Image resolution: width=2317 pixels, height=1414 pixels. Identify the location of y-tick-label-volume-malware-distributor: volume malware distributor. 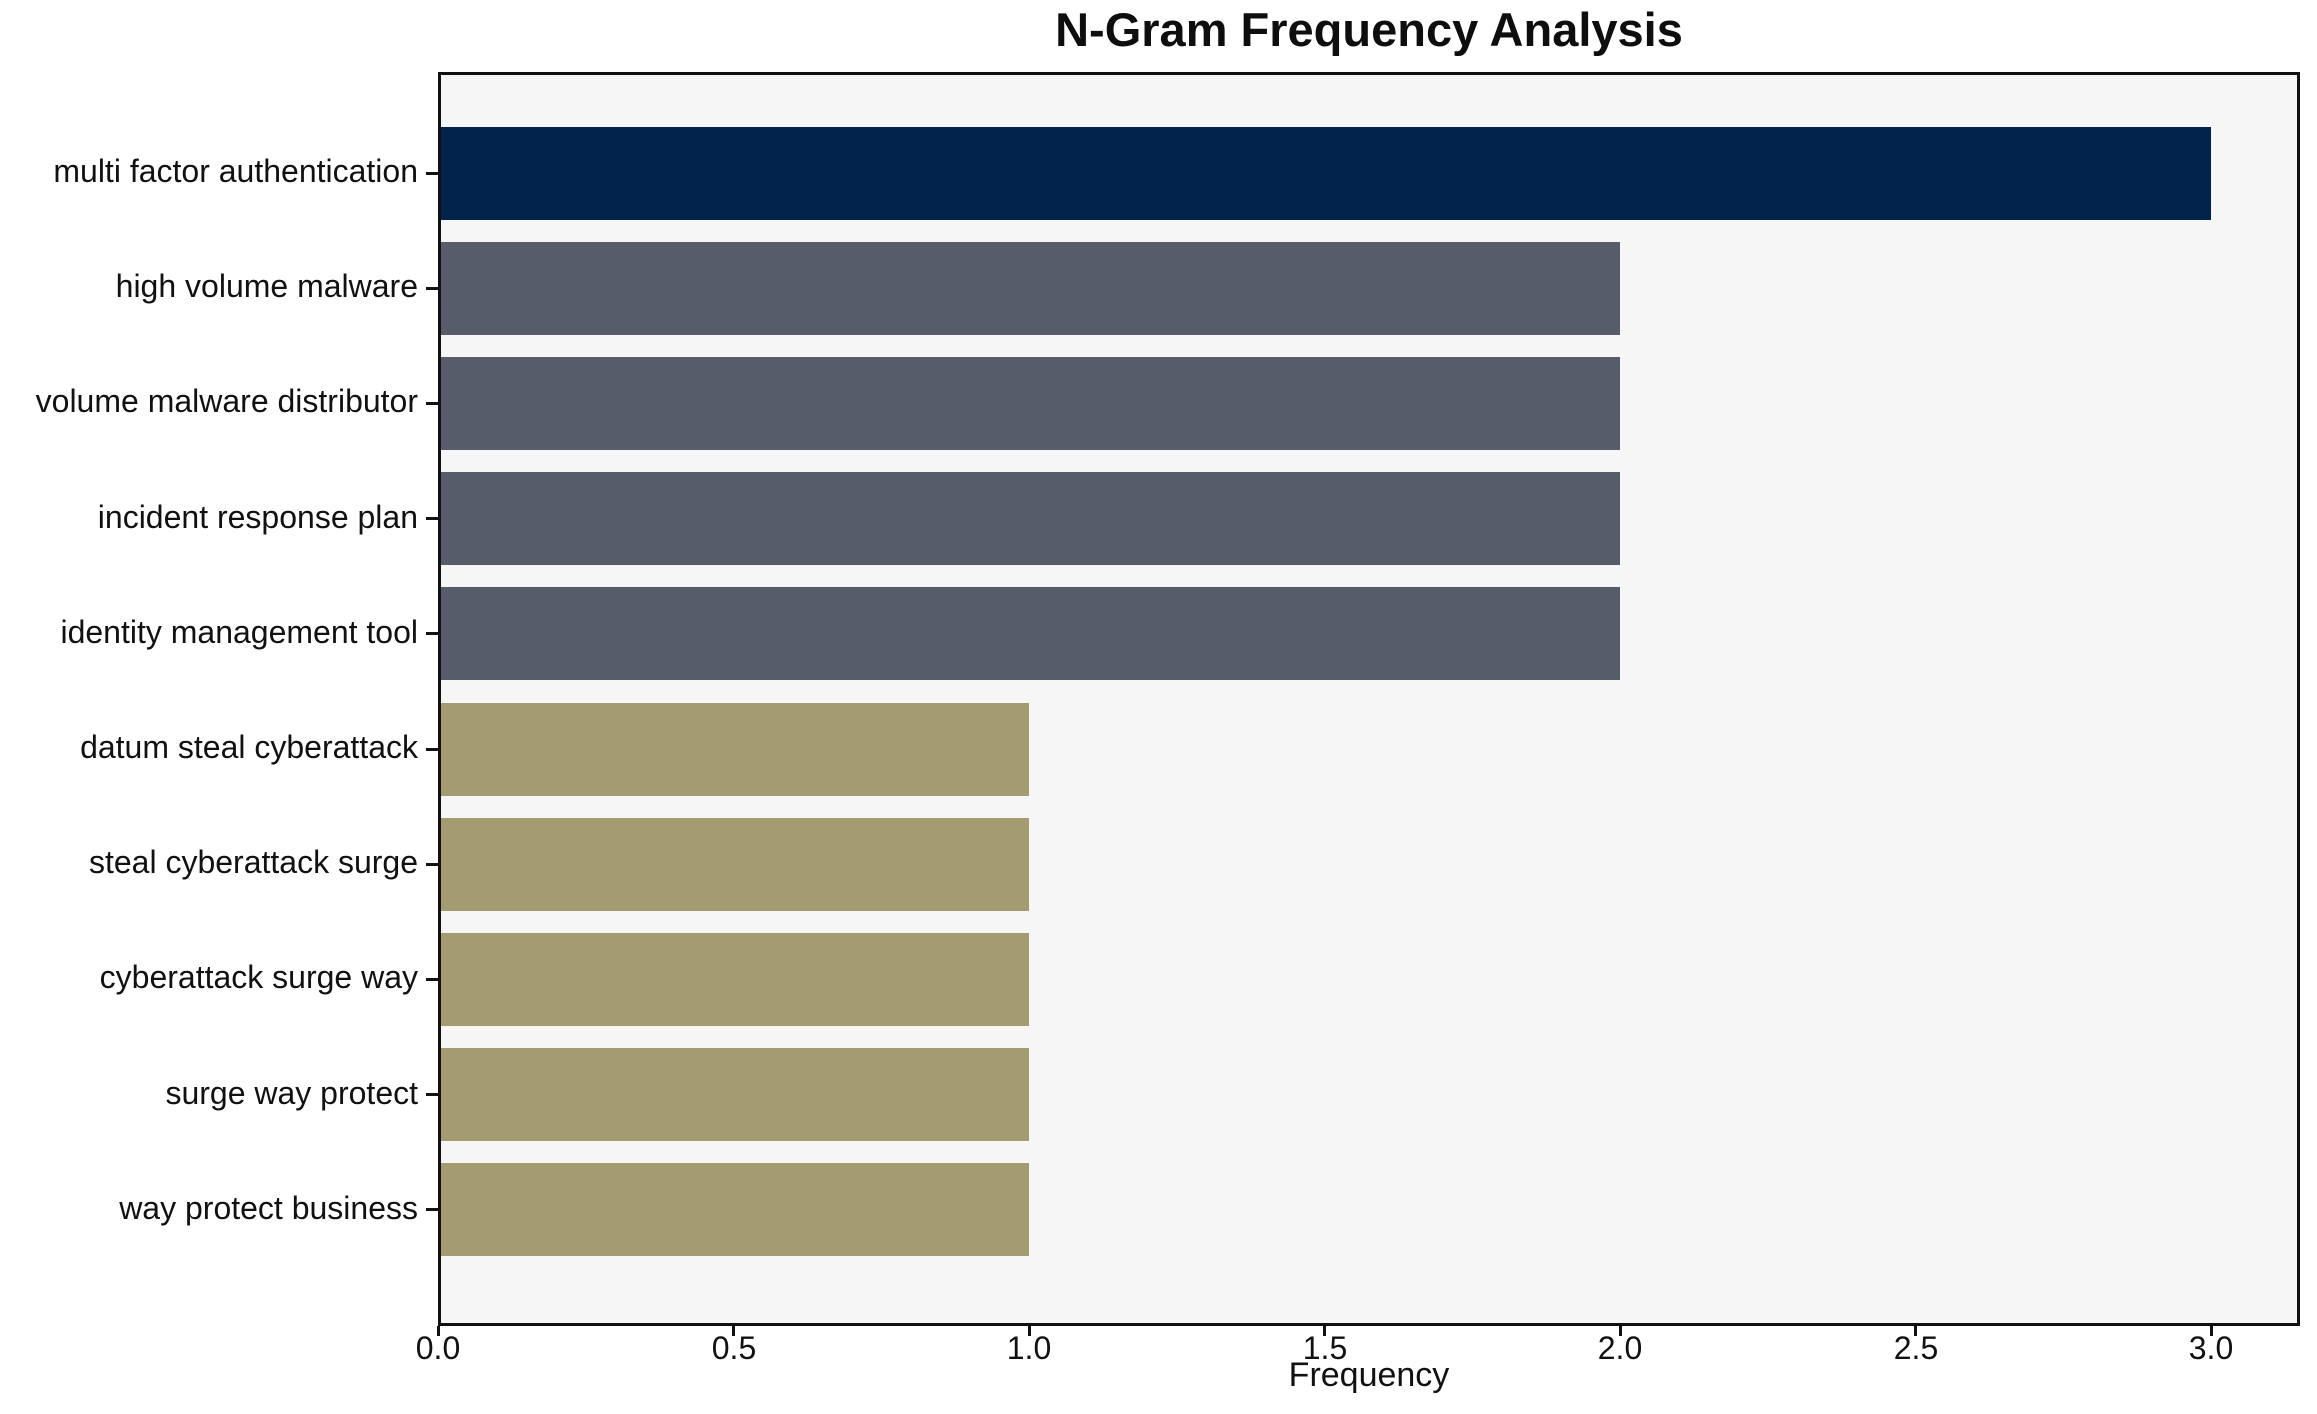
(226, 401).